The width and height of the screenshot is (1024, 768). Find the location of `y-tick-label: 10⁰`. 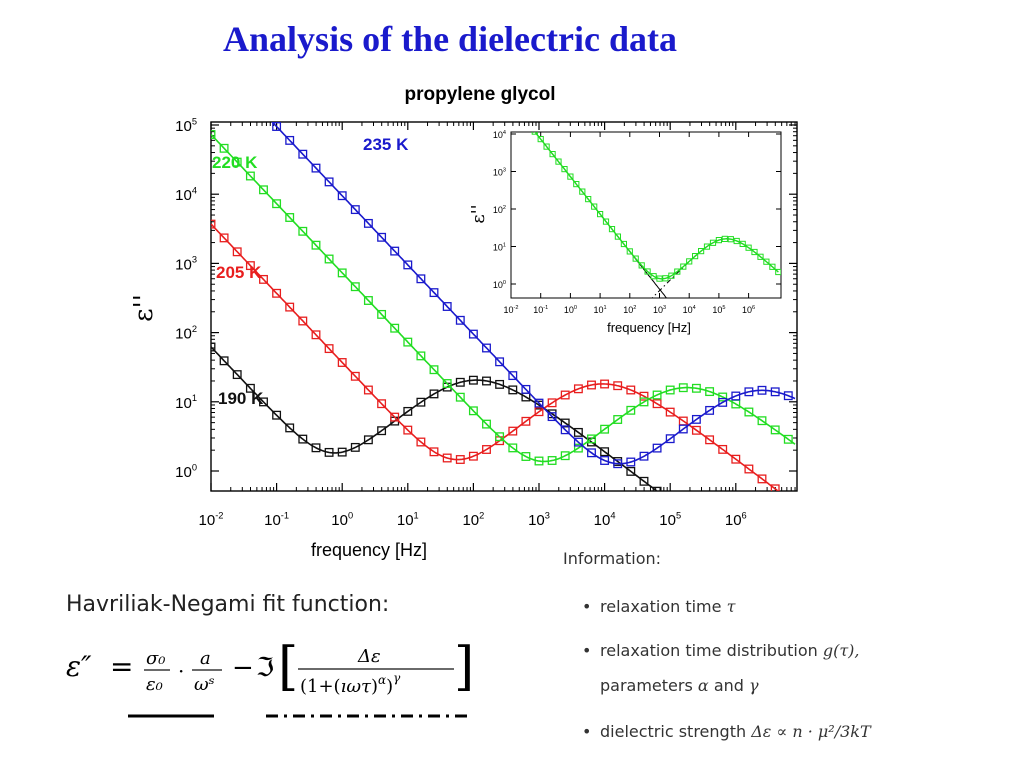

y-tick-label: 10⁰ is located at coordinates (186, 471).